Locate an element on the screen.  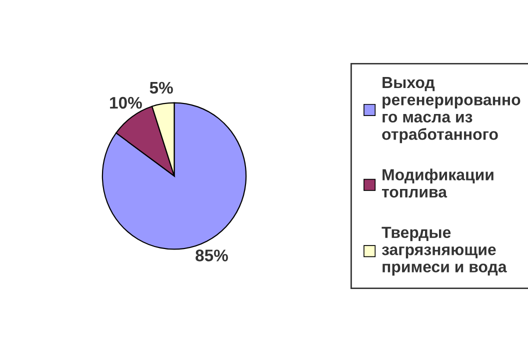
legend-label: Выход регенерированного масла из отработанного is located at coordinates (451, 110).